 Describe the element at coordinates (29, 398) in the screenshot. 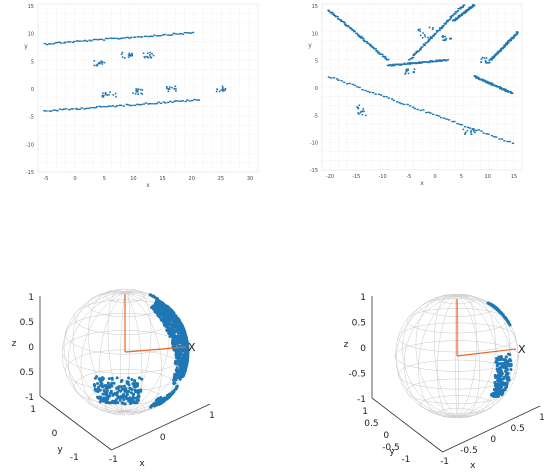

I see `z-tick-label: -1` at that location.